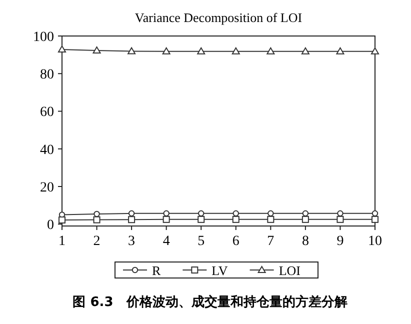  Describe the element at coordinates (166, 241) in the screenshot. I see `x-tick-label: 4` at that location.